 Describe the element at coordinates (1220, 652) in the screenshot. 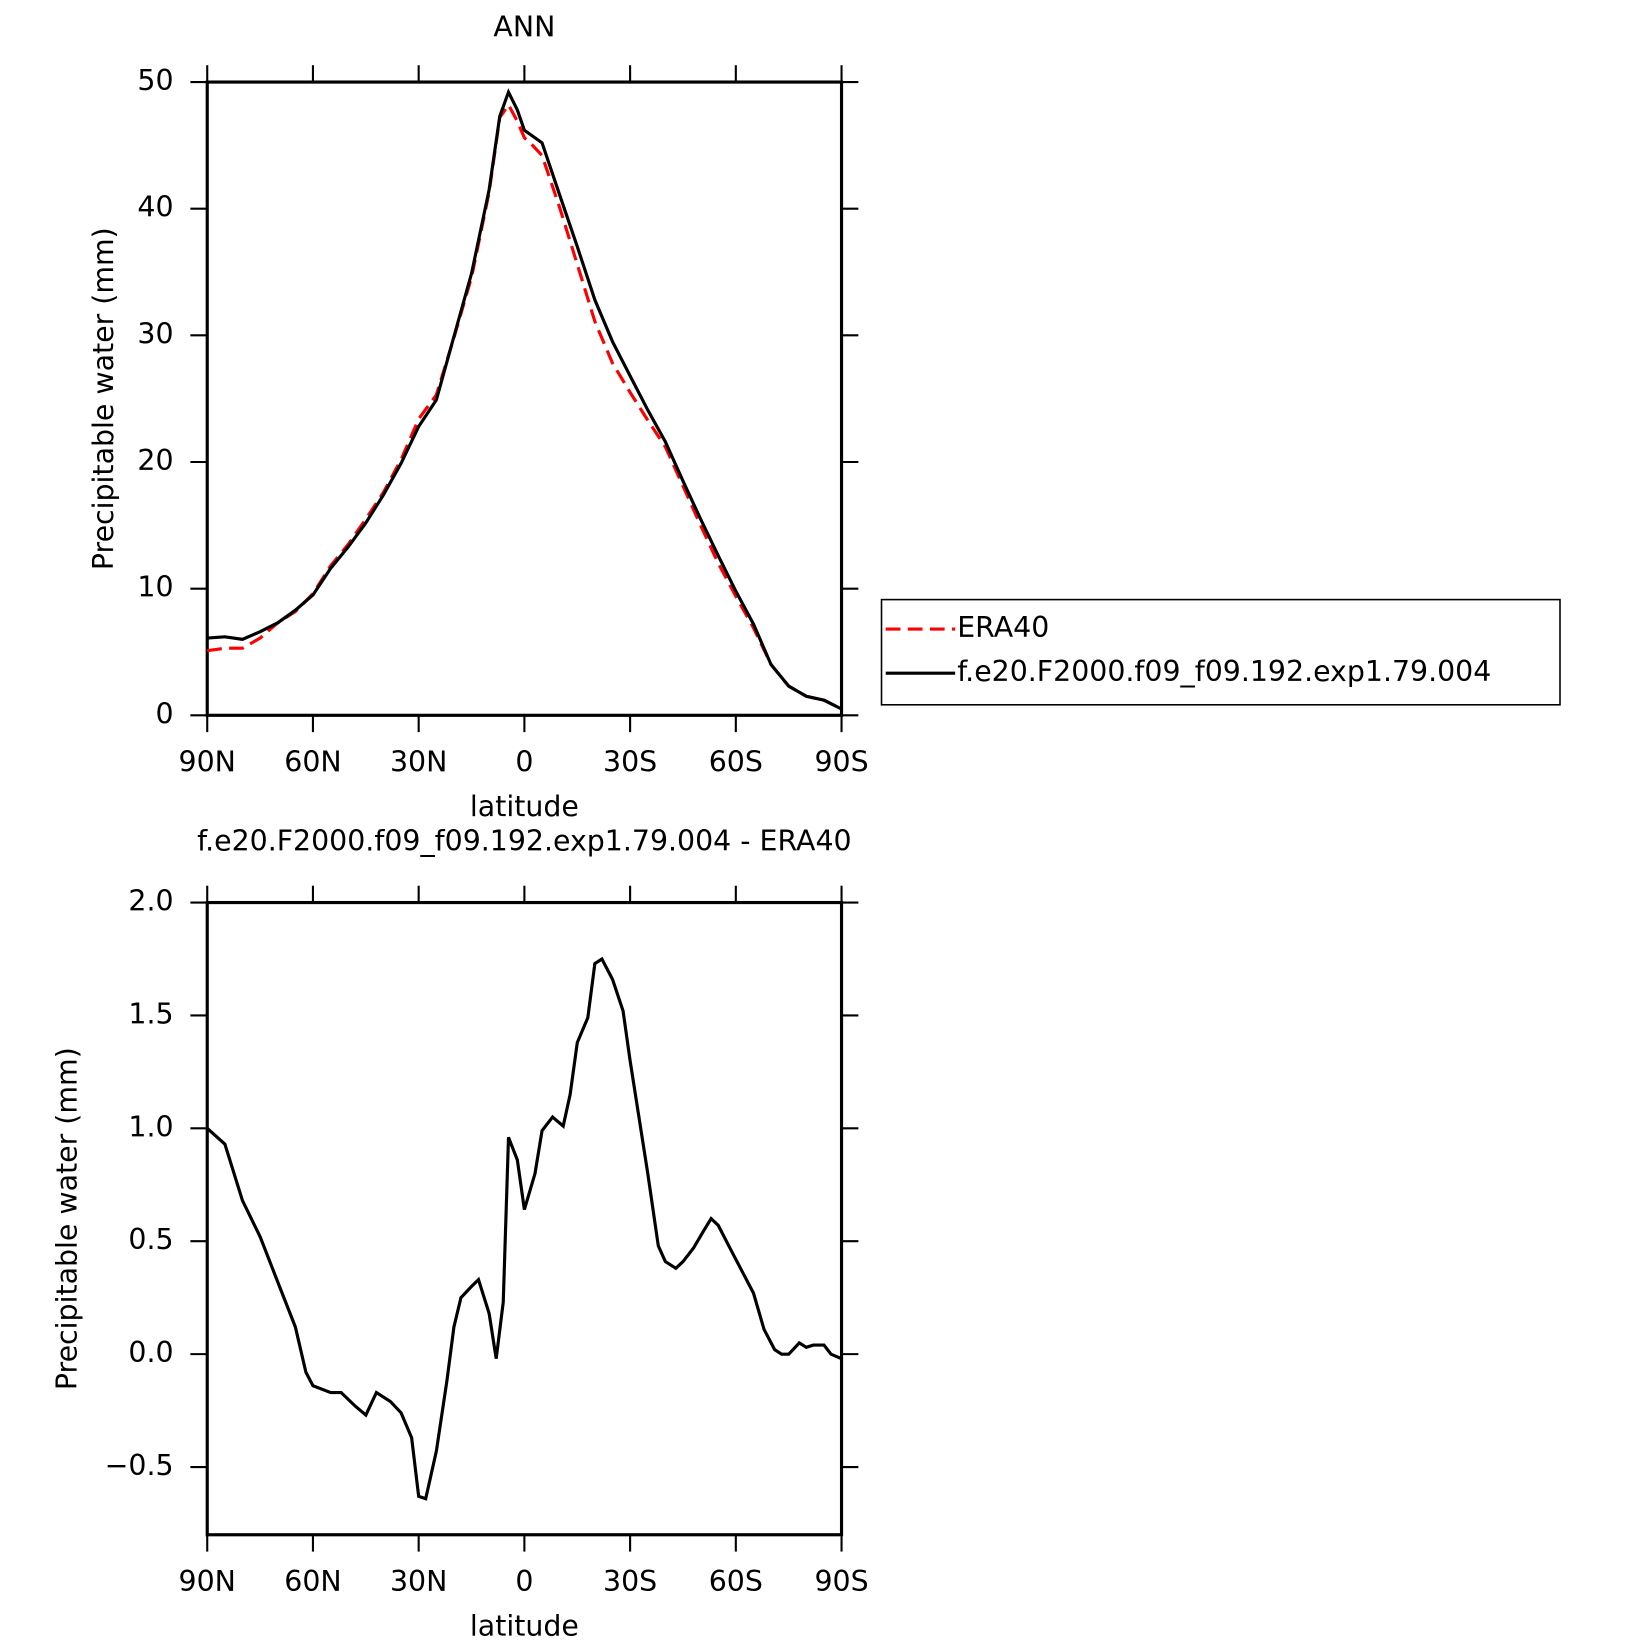

I see `legend-box` at that location.